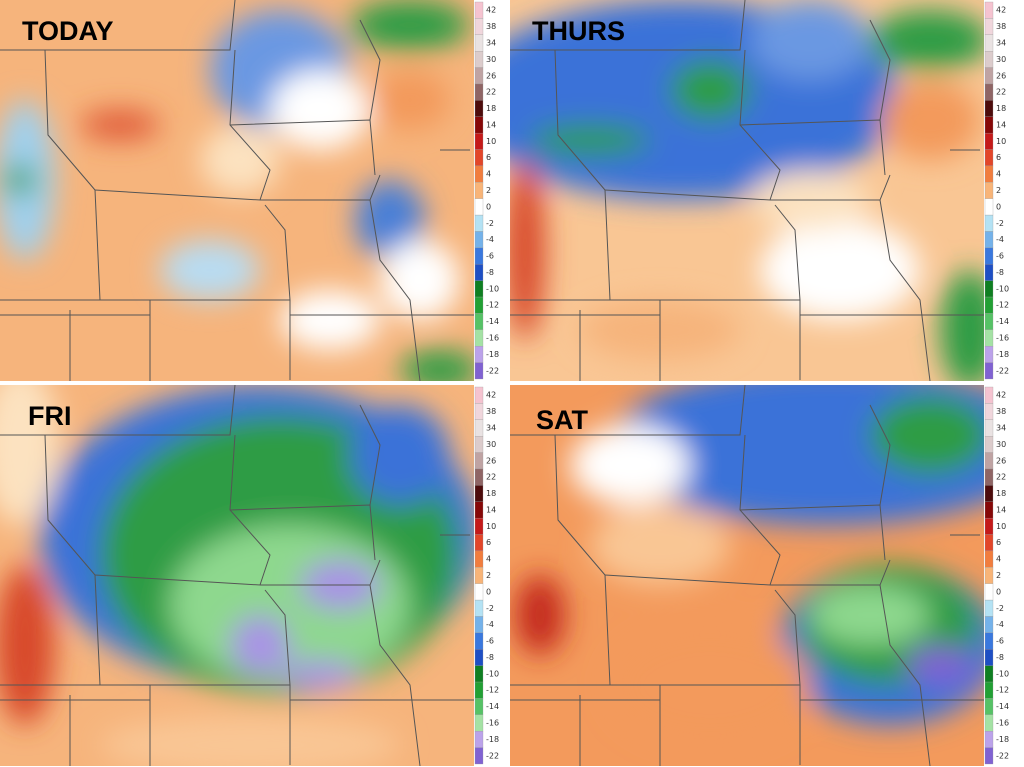  I want to click on panel-label: TODAY, so click(68, 31).